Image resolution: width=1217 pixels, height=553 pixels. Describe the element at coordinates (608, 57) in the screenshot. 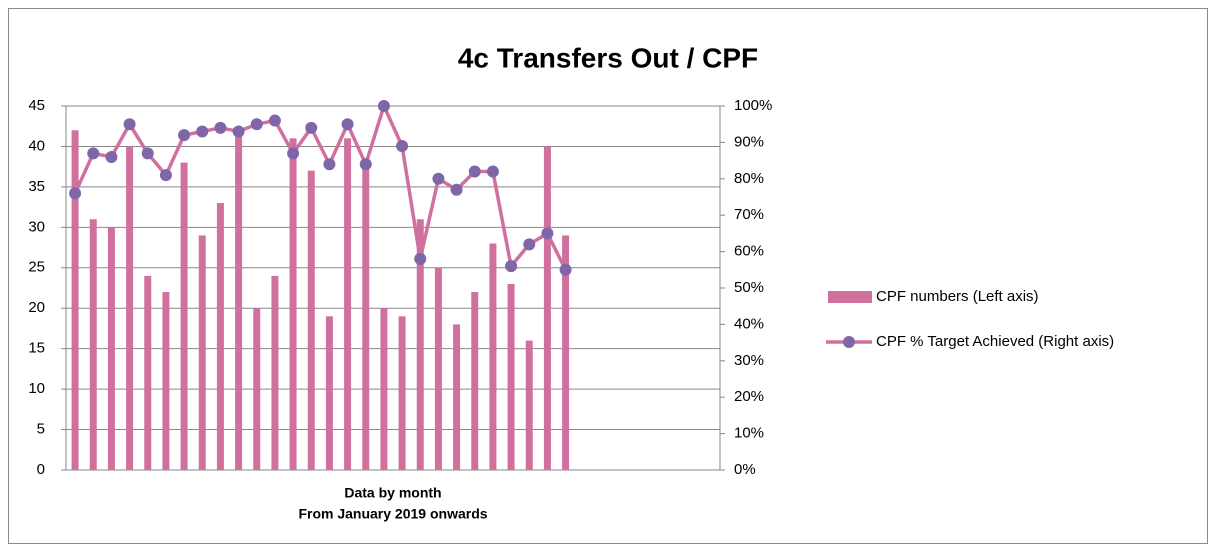

I see `chart-title: 4c Transfers Out / CPF` at that location.